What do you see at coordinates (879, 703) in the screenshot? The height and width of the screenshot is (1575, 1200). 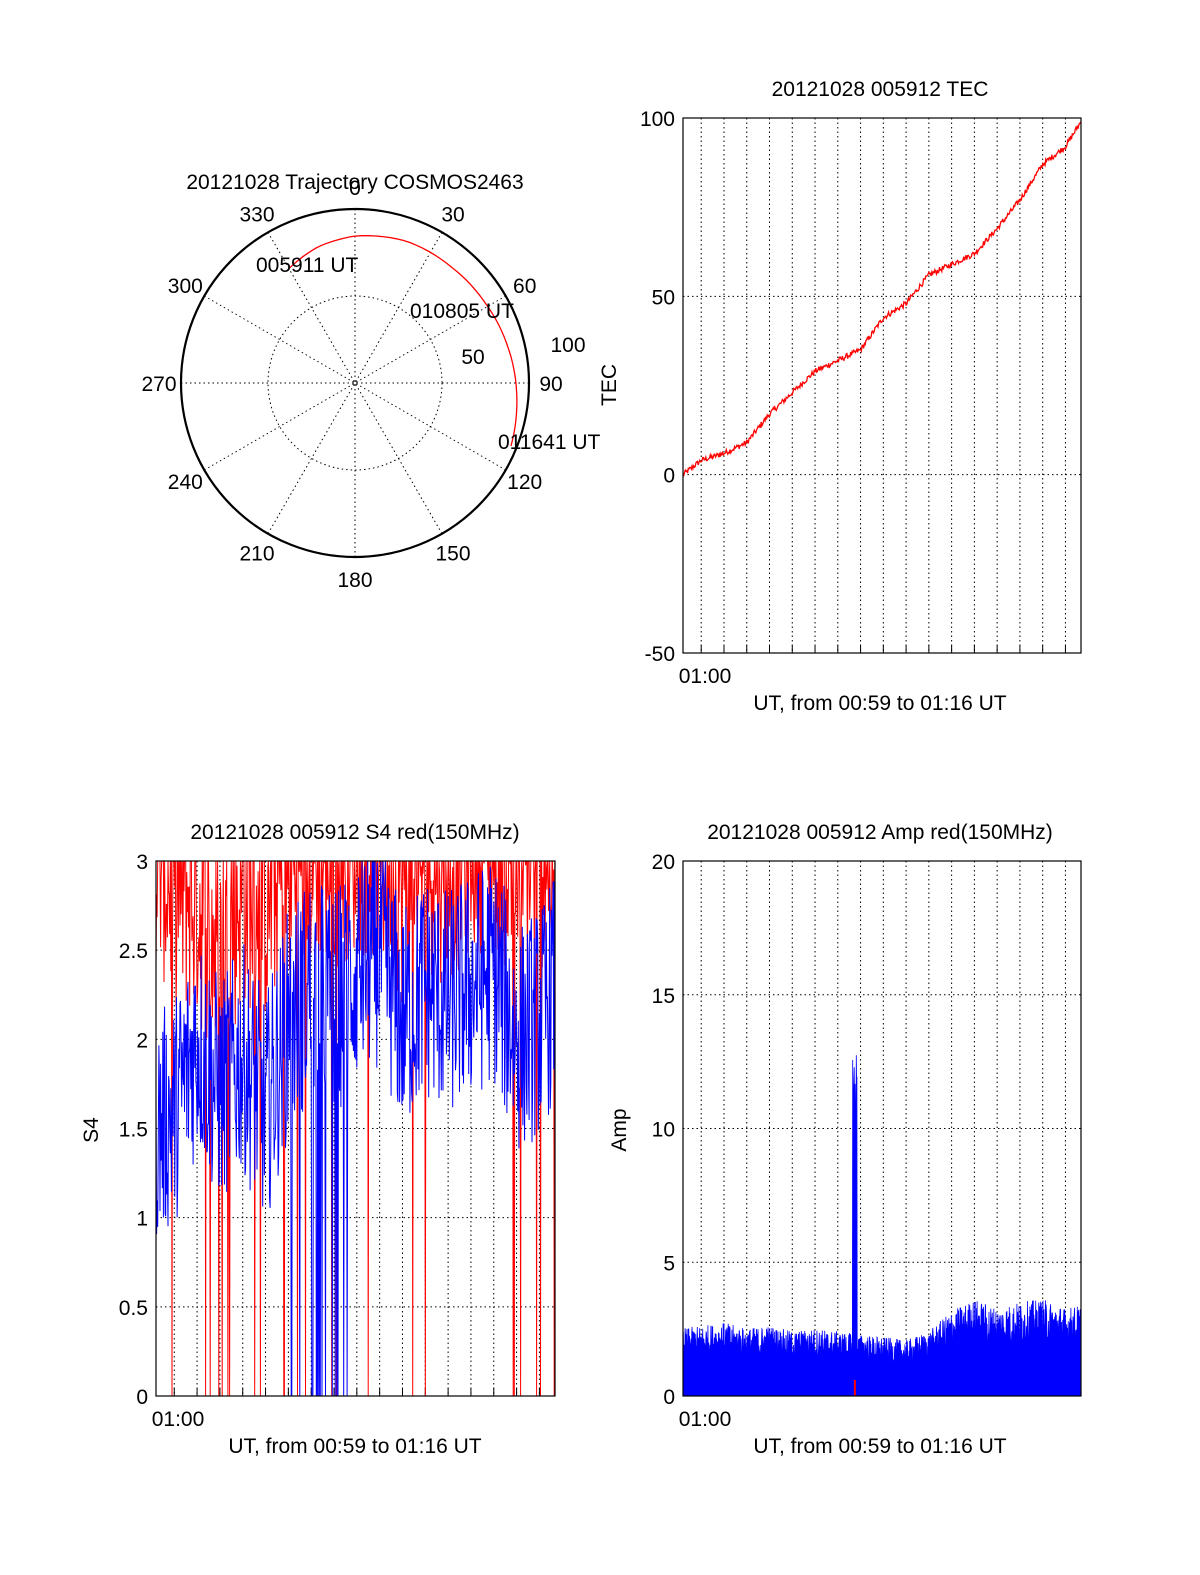 I see `tec-xlabel: UT, from 00:59 to 01:16 UT` at bounding box center [879, 703].